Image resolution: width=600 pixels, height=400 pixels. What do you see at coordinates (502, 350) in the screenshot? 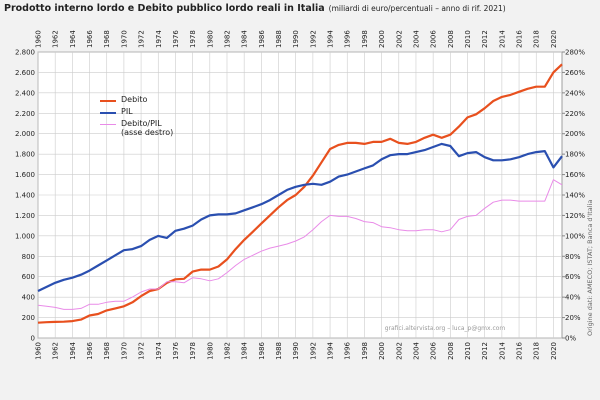
I see `x-tick-label: 2014` at bounding box center [502, 350].